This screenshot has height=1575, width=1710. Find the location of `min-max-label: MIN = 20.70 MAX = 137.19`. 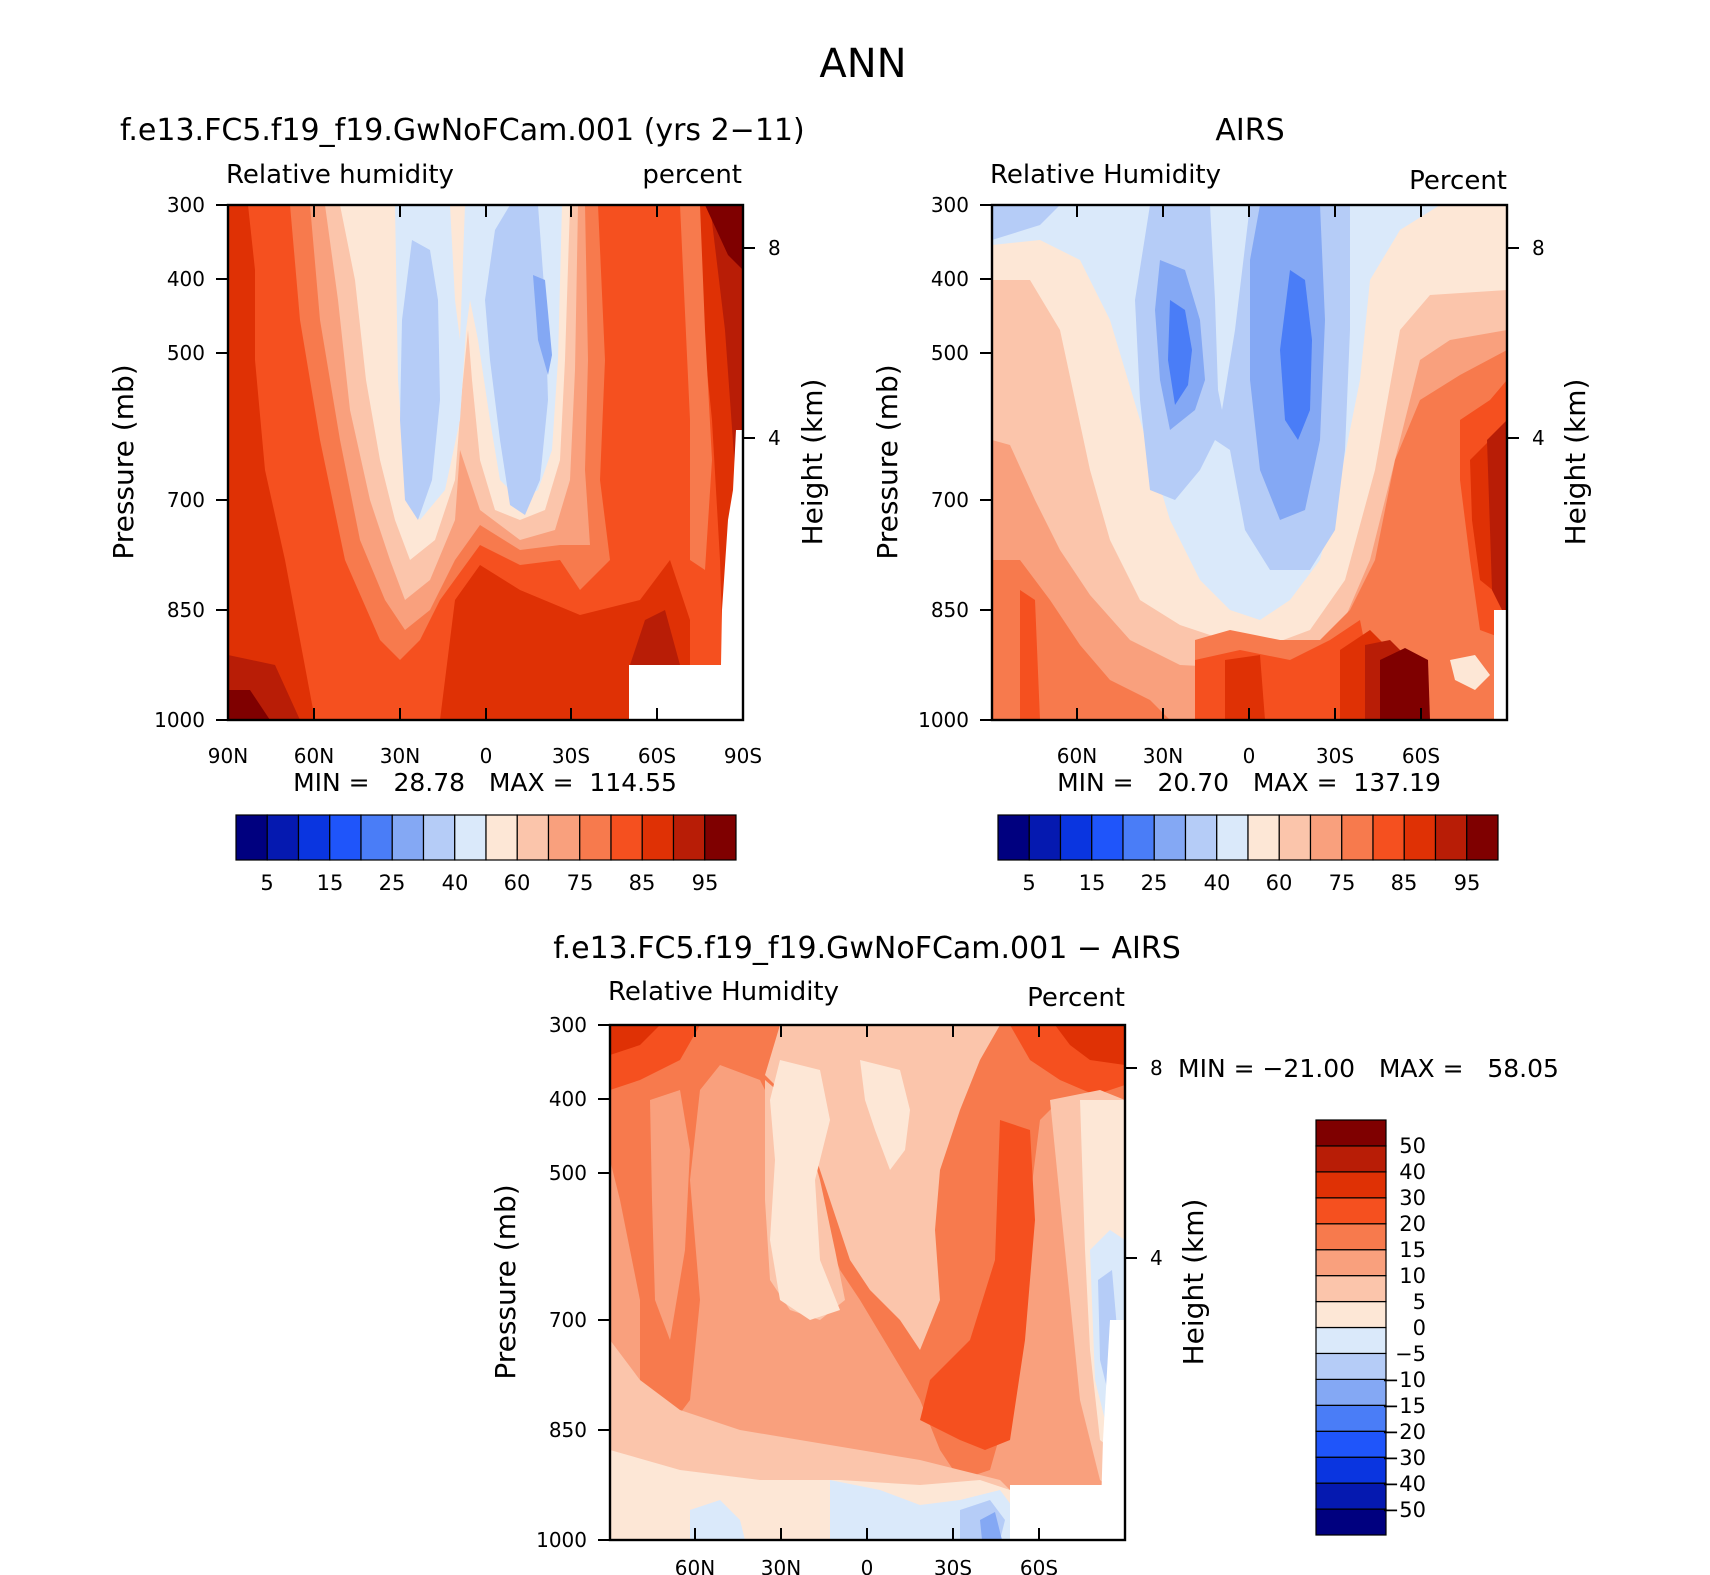

min-max-label: MIN = 20.70 MAX = 137.19 is located at coordinates (1249, 782).